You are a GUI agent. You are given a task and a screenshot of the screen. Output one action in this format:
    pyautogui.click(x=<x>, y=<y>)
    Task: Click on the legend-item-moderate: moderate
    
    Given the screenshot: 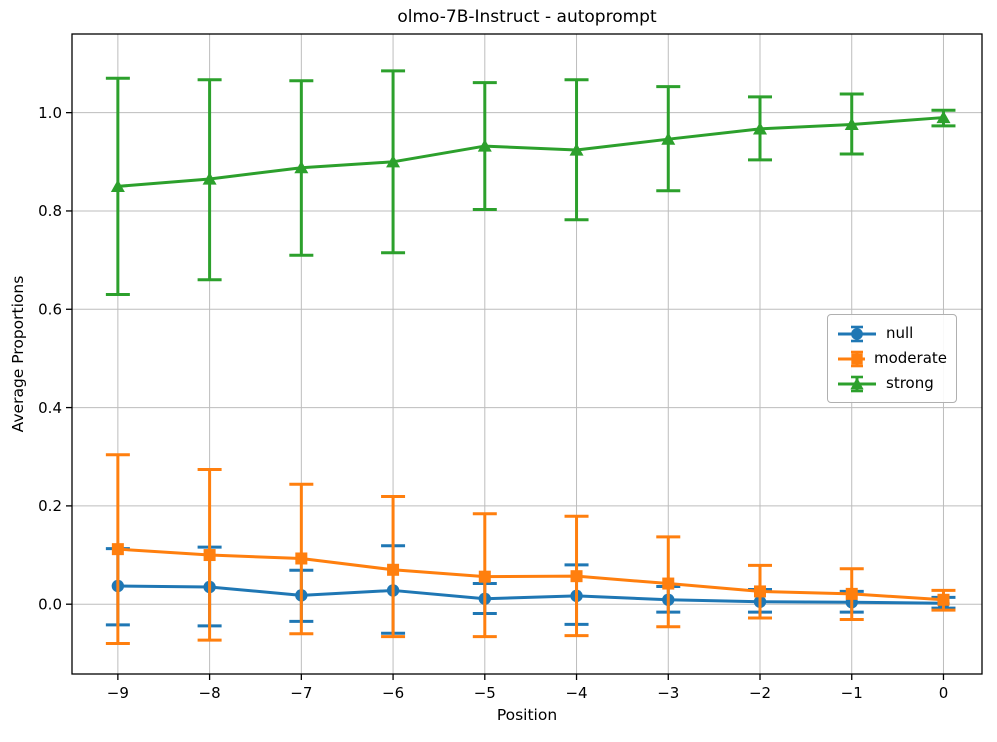 What is the action you would take?
    pyautogui.click(x=892, y=358)
    